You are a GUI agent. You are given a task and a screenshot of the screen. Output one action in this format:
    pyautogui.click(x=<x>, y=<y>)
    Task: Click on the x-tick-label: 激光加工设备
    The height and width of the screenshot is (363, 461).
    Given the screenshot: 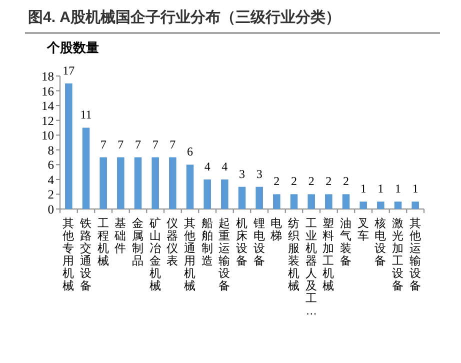 What is the action you would take?
    pyautogui.click(x=398, y=254)
    